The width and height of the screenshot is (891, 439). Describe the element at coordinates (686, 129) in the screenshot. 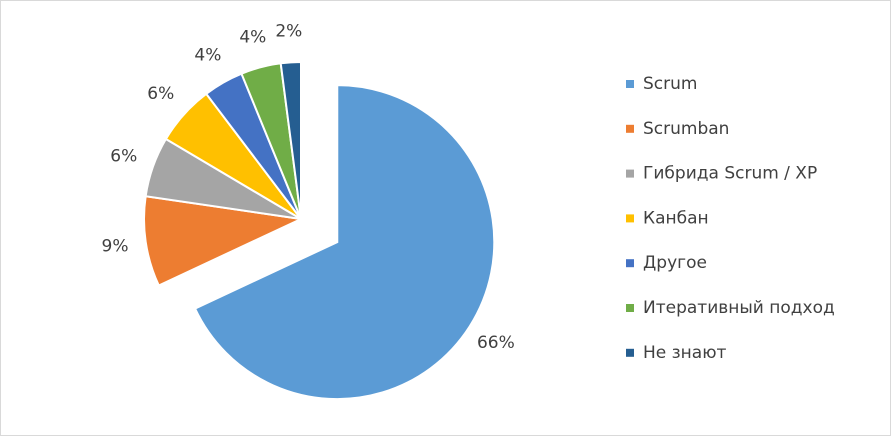

I see `legend-label: Scrumban` at that location.